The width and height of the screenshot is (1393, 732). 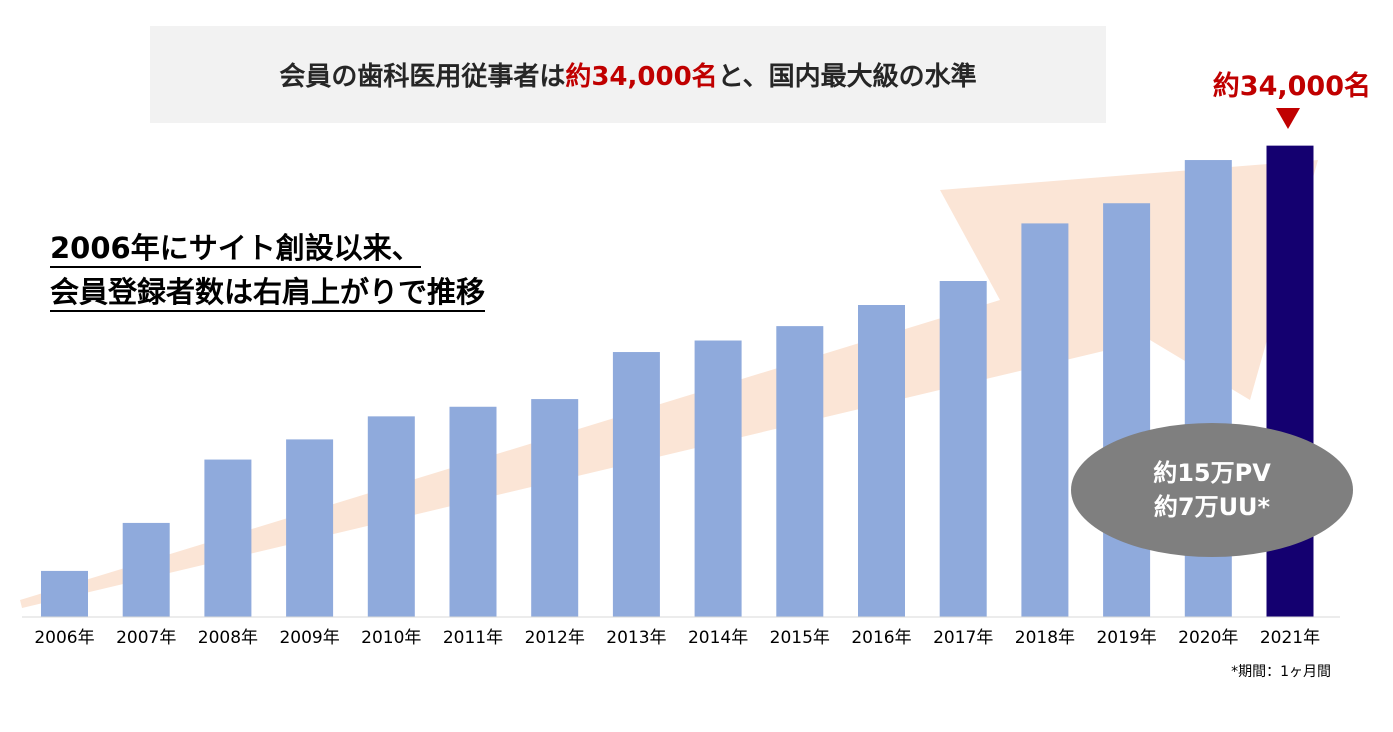 I want to click on x-tick-label: 2008年, so click(x=228, y=638).